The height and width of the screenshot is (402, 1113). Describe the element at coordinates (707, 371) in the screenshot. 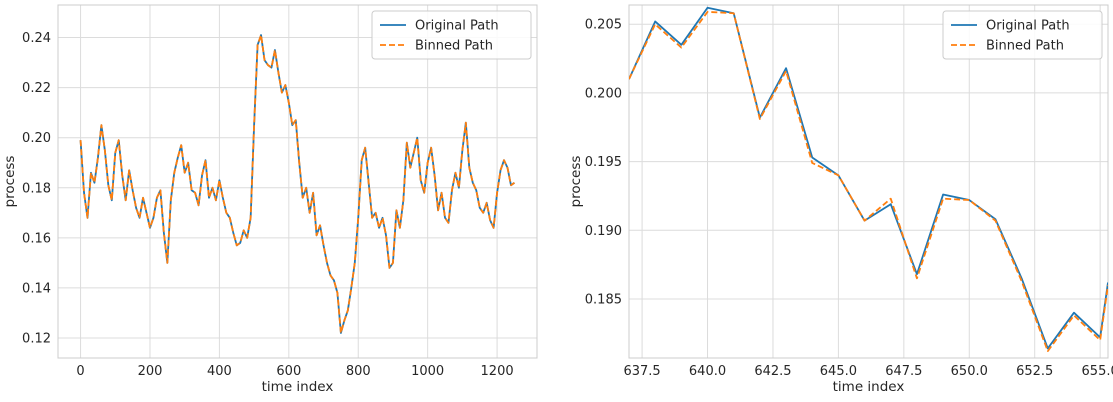

I see `x-tick-label: 640.0` at that location.